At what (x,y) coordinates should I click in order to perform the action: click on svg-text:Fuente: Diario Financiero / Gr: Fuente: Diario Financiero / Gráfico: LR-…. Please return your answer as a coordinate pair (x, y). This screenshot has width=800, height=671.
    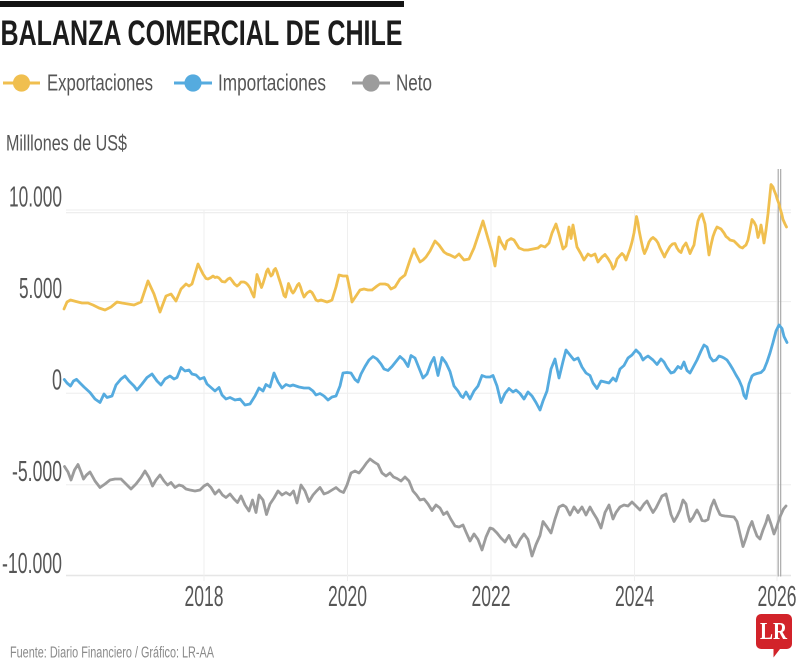
    Looking at the image, I should click on (112, 653).